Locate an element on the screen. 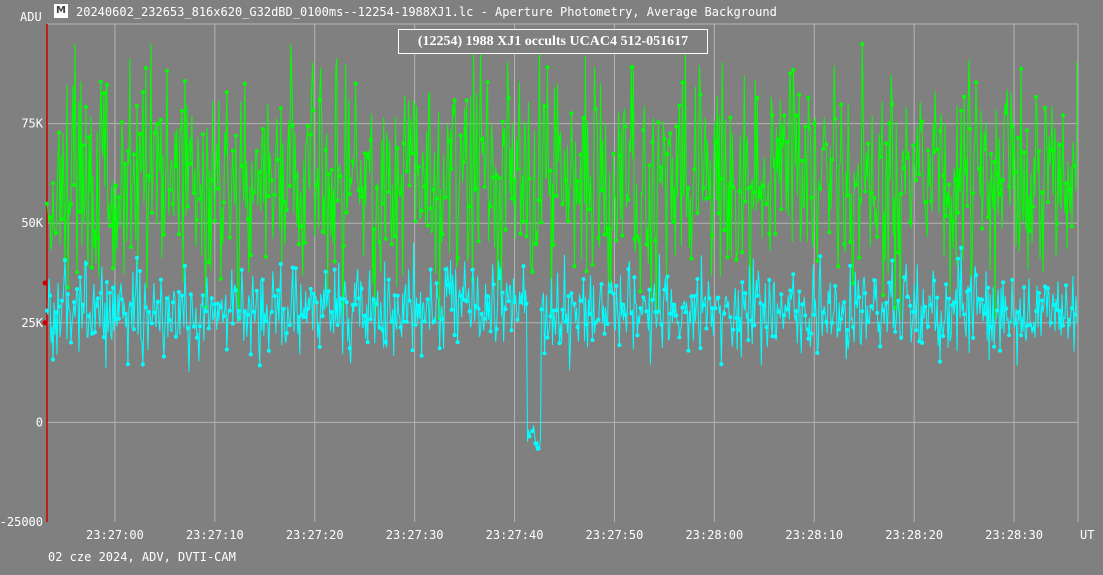  y-tick-label: 25K is located at coordinates (32, 323).